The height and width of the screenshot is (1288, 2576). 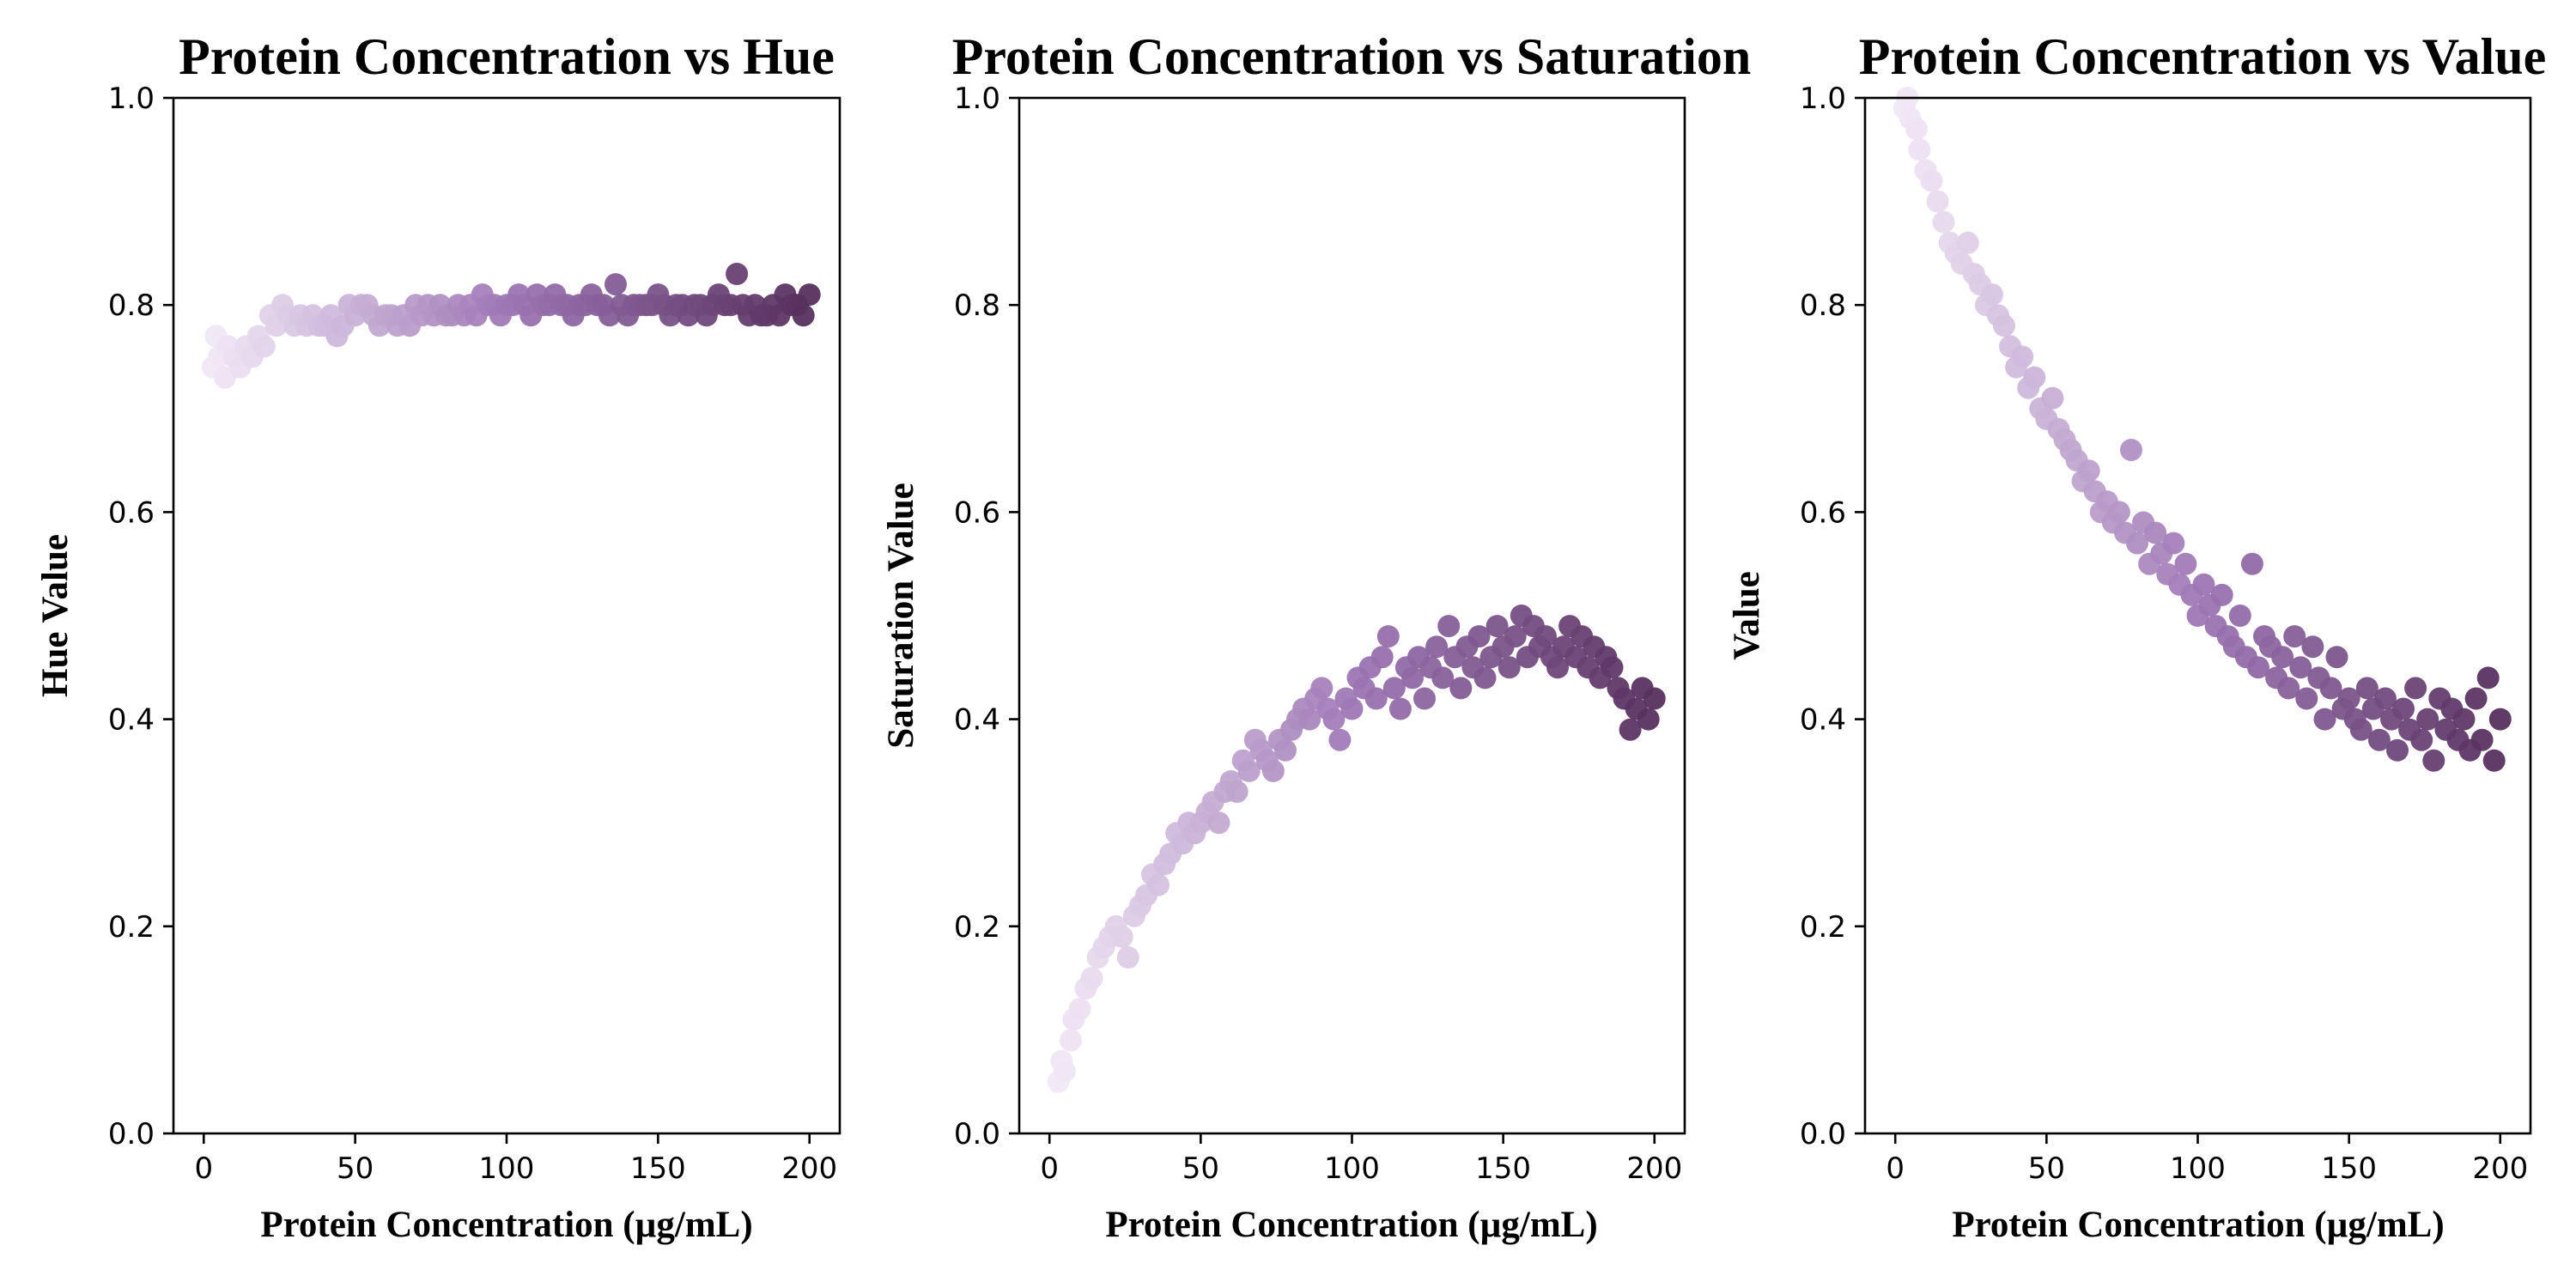 What do you see at coordinates (1049, 1169) in the screenshot?
I see `x-tick-label-saturation-0: 0` at bounding box center [1049, 1169].